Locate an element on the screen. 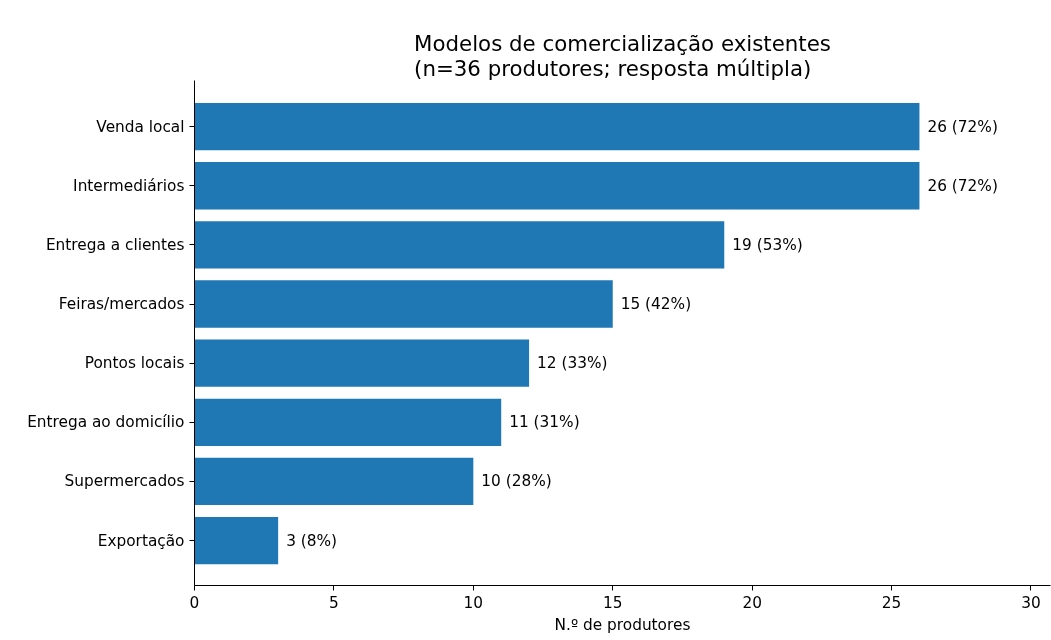  data-label: 11 (31%) is located at coordinates (544, 422).